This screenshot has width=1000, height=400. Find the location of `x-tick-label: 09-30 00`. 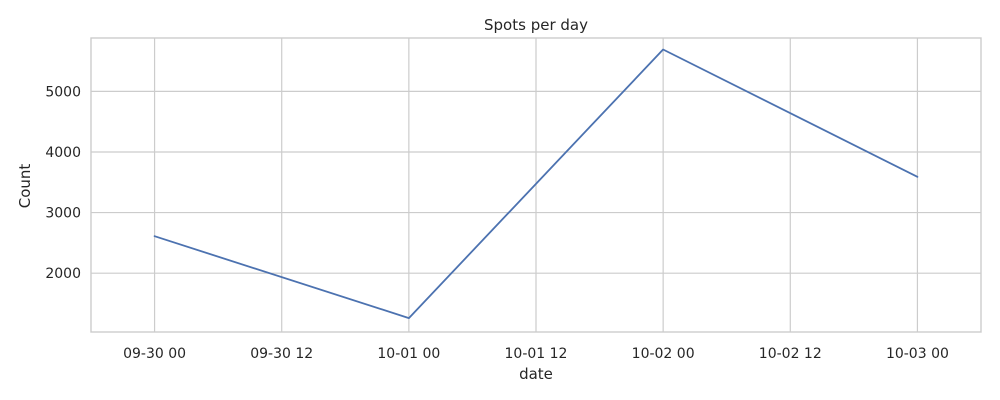

x-tick-label: 09-30 00 is located at coordinates (154, 354).